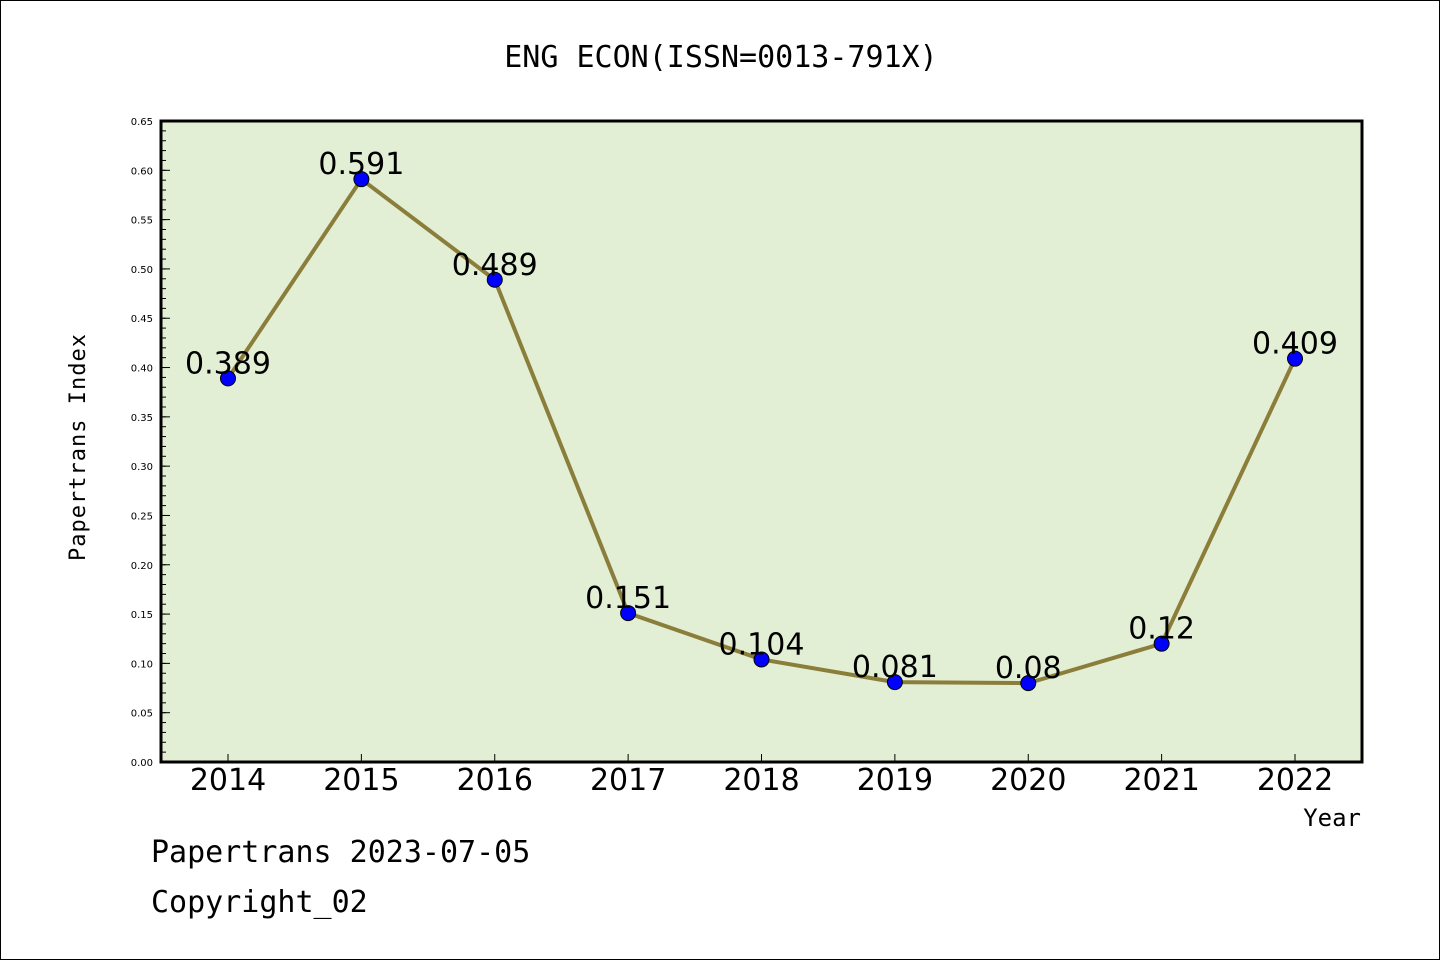  I want to click on y-tick-label: 0.65, so click(142, 122).